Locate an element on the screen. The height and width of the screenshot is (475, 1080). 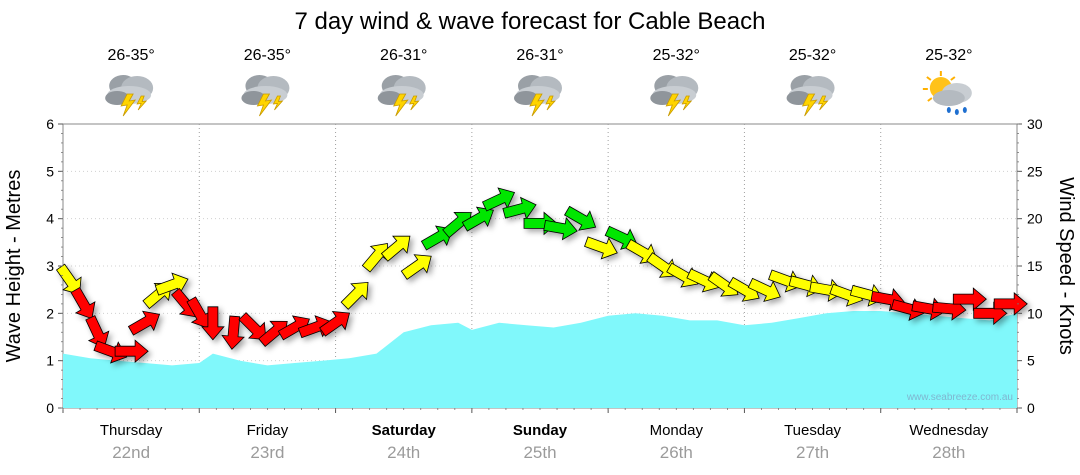
right-tick-label: 25 is located at coordinates (1035, 171).